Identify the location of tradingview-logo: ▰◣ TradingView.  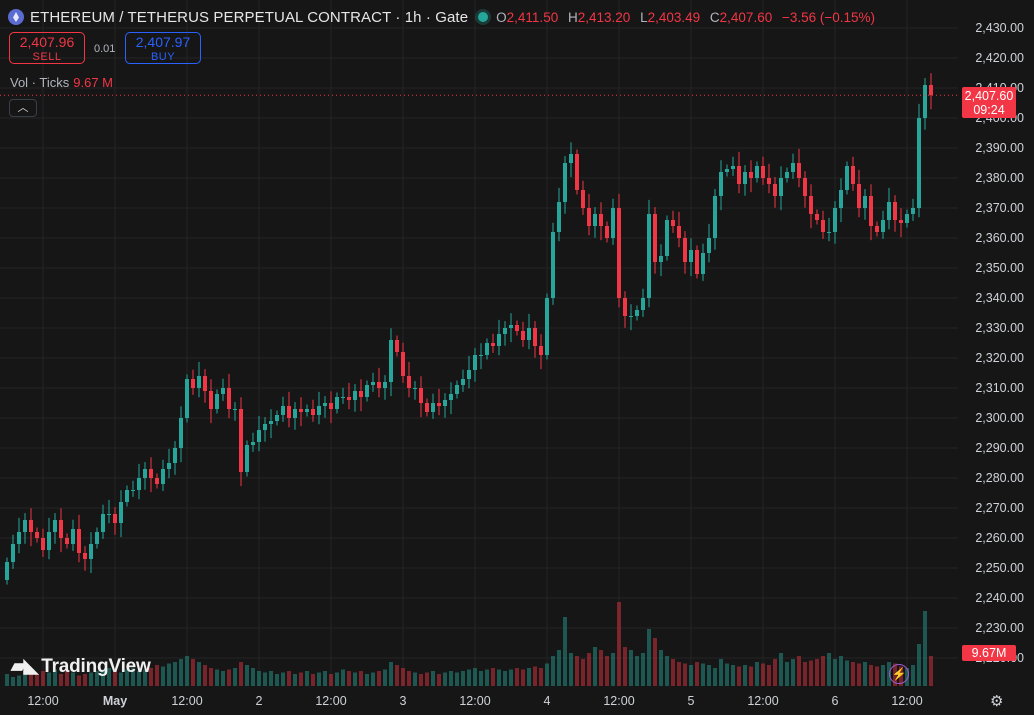
(81, 666).